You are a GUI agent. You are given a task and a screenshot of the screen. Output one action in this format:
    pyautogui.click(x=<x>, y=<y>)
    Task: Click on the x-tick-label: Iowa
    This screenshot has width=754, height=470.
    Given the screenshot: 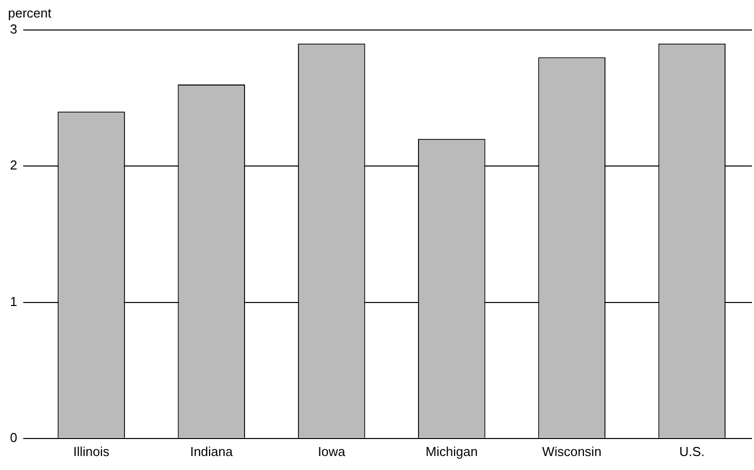 What is the action you would take?
    pyautogui.click(x=332, y=451)
    